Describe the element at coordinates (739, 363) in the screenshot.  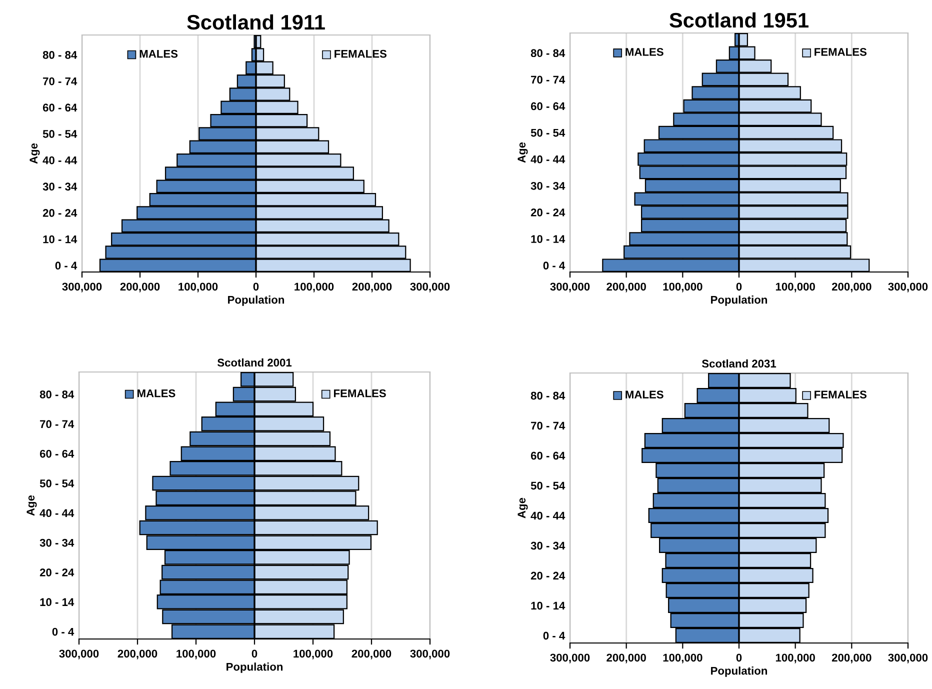
I see `chart-title: Scotland 2031` at that location.